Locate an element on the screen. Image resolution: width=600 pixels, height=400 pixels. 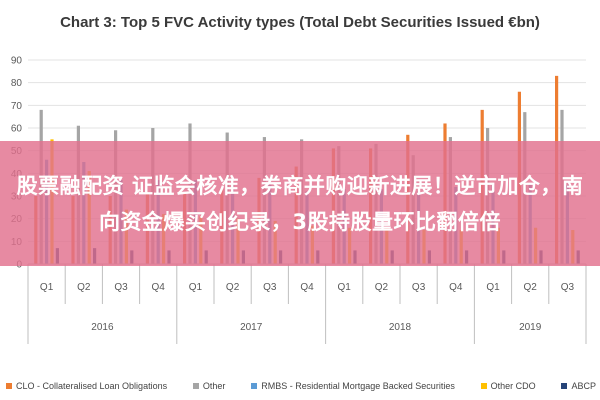
year-label: 2019 is located at coordinates (530, 327).